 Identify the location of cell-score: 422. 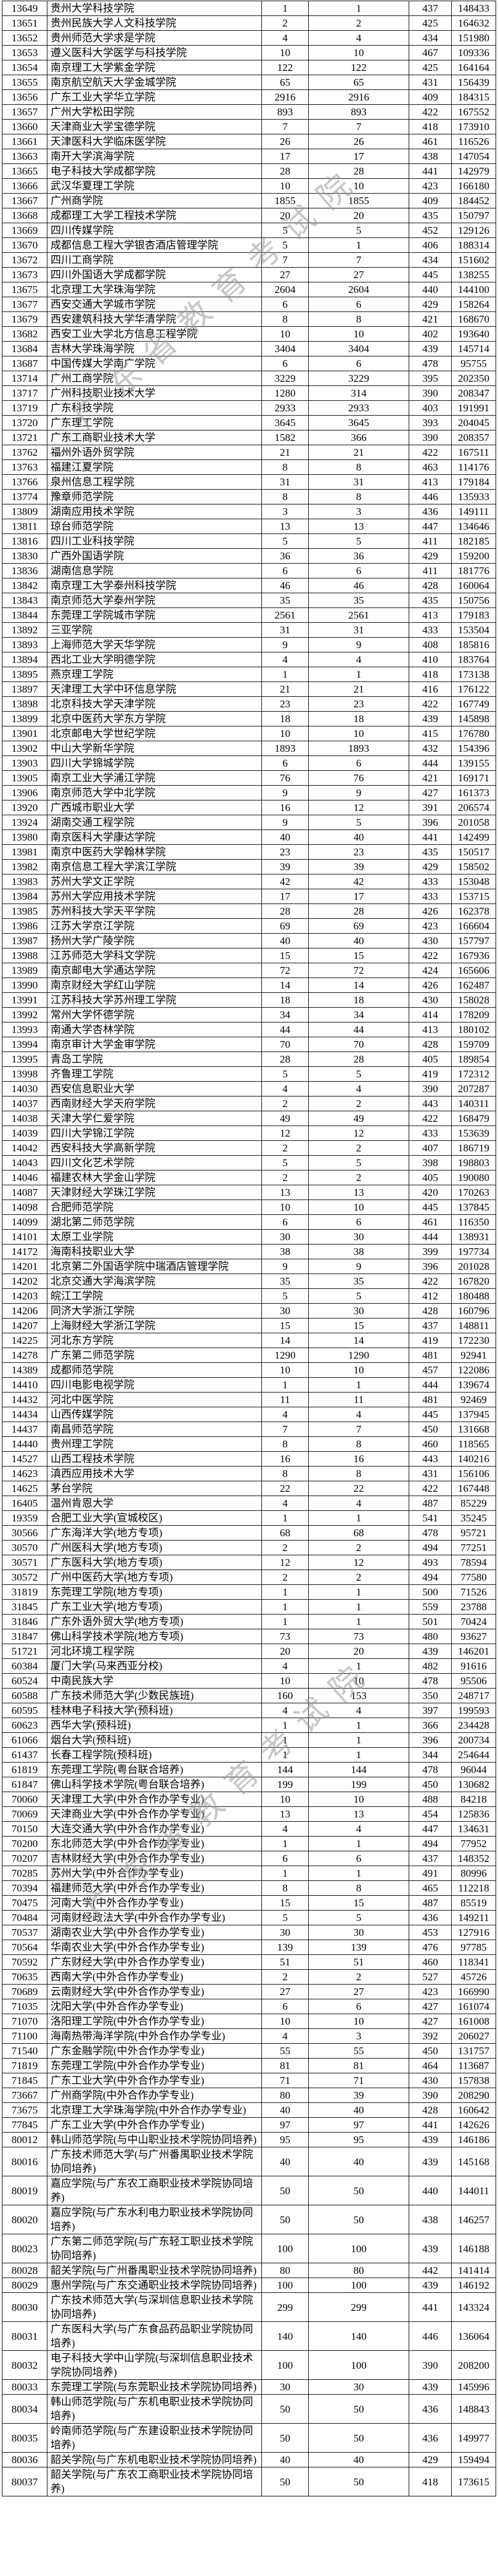
(430, 1281).